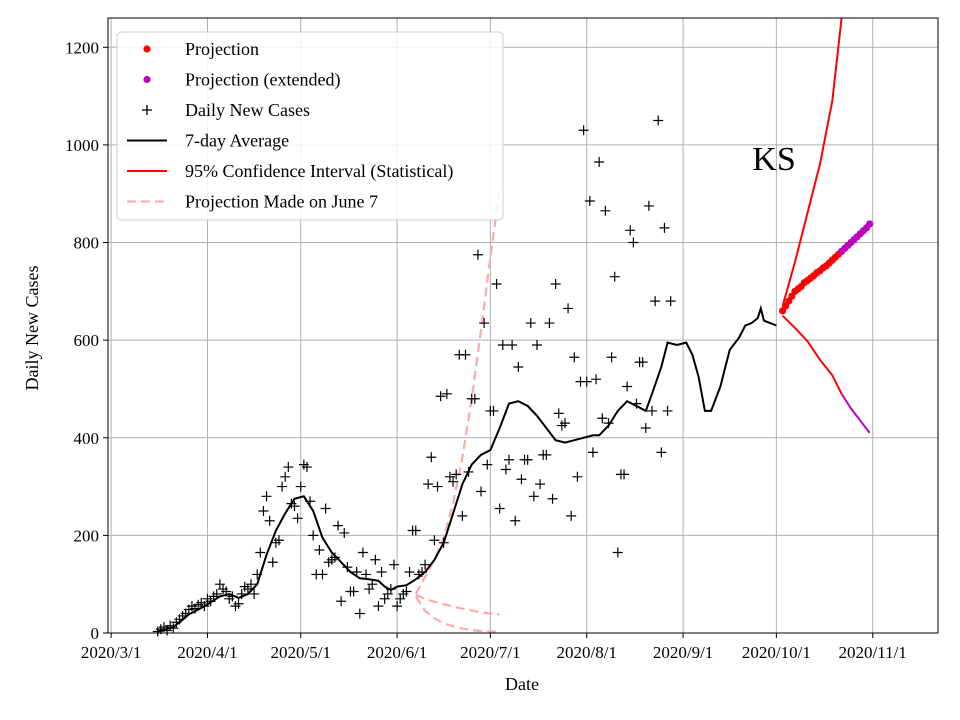 The width and height of the screenshot is (960, 720). I want to click on x-tick-label: 2020/11/1, so click(873, 652).